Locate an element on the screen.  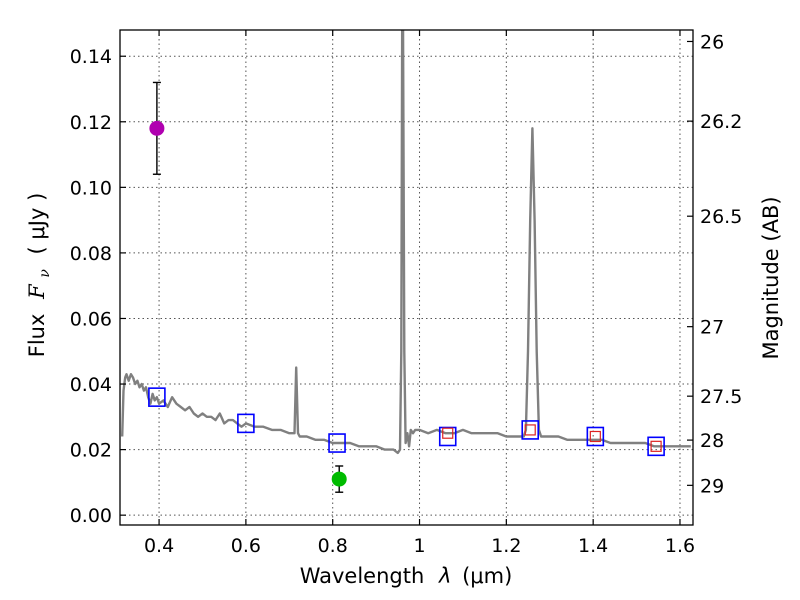
x-tick-label: 1.4 is located at coordinates (593, 546).